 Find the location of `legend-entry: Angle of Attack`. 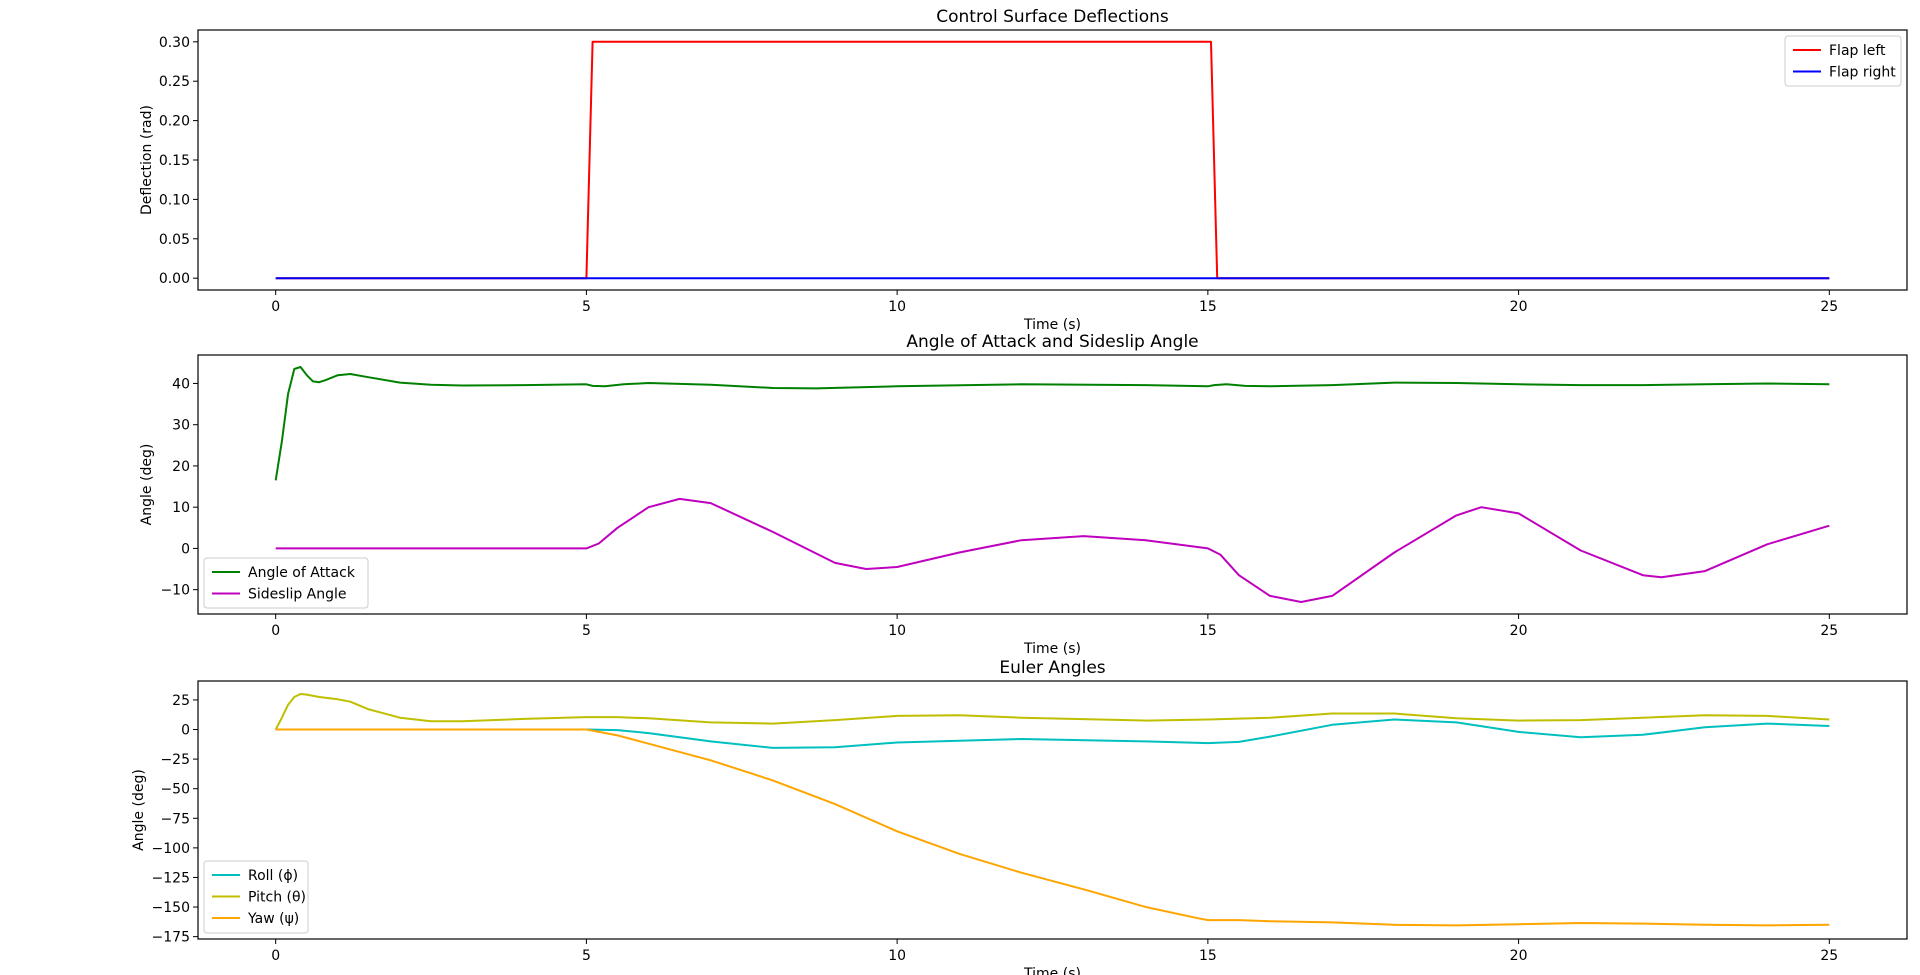

legend-entry: Angle of Attack is located at coordinates (302, 573).